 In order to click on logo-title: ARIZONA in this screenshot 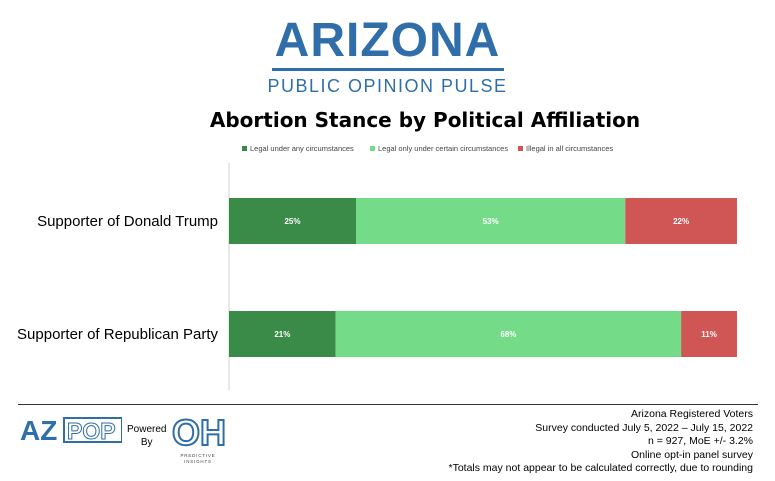, I will do `click(387, 40)`.